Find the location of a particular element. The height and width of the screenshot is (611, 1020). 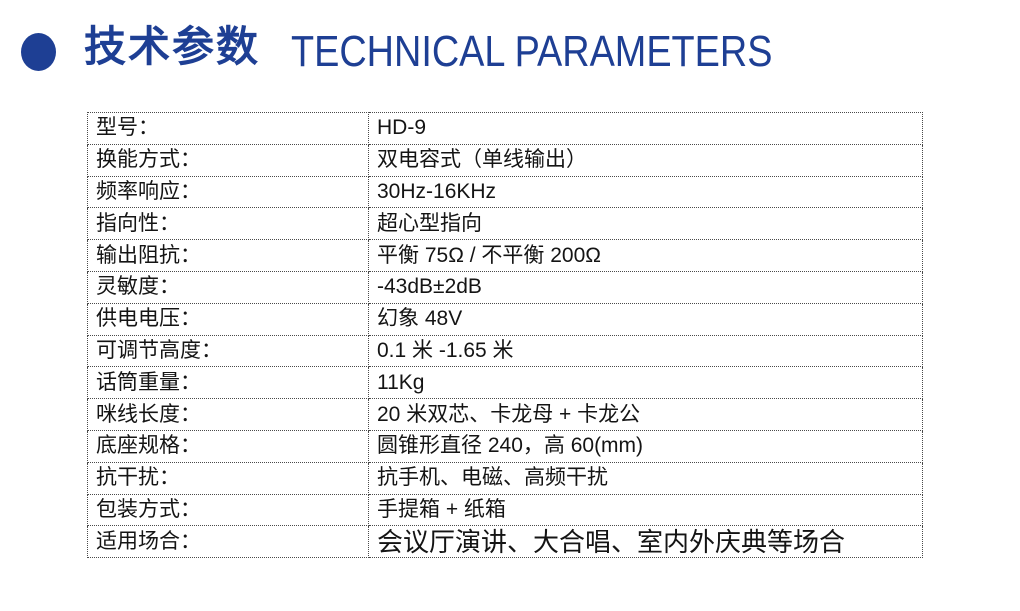

spec-value: 抗手机、电磁、高频干扰 is located at coordinates (645, 478).